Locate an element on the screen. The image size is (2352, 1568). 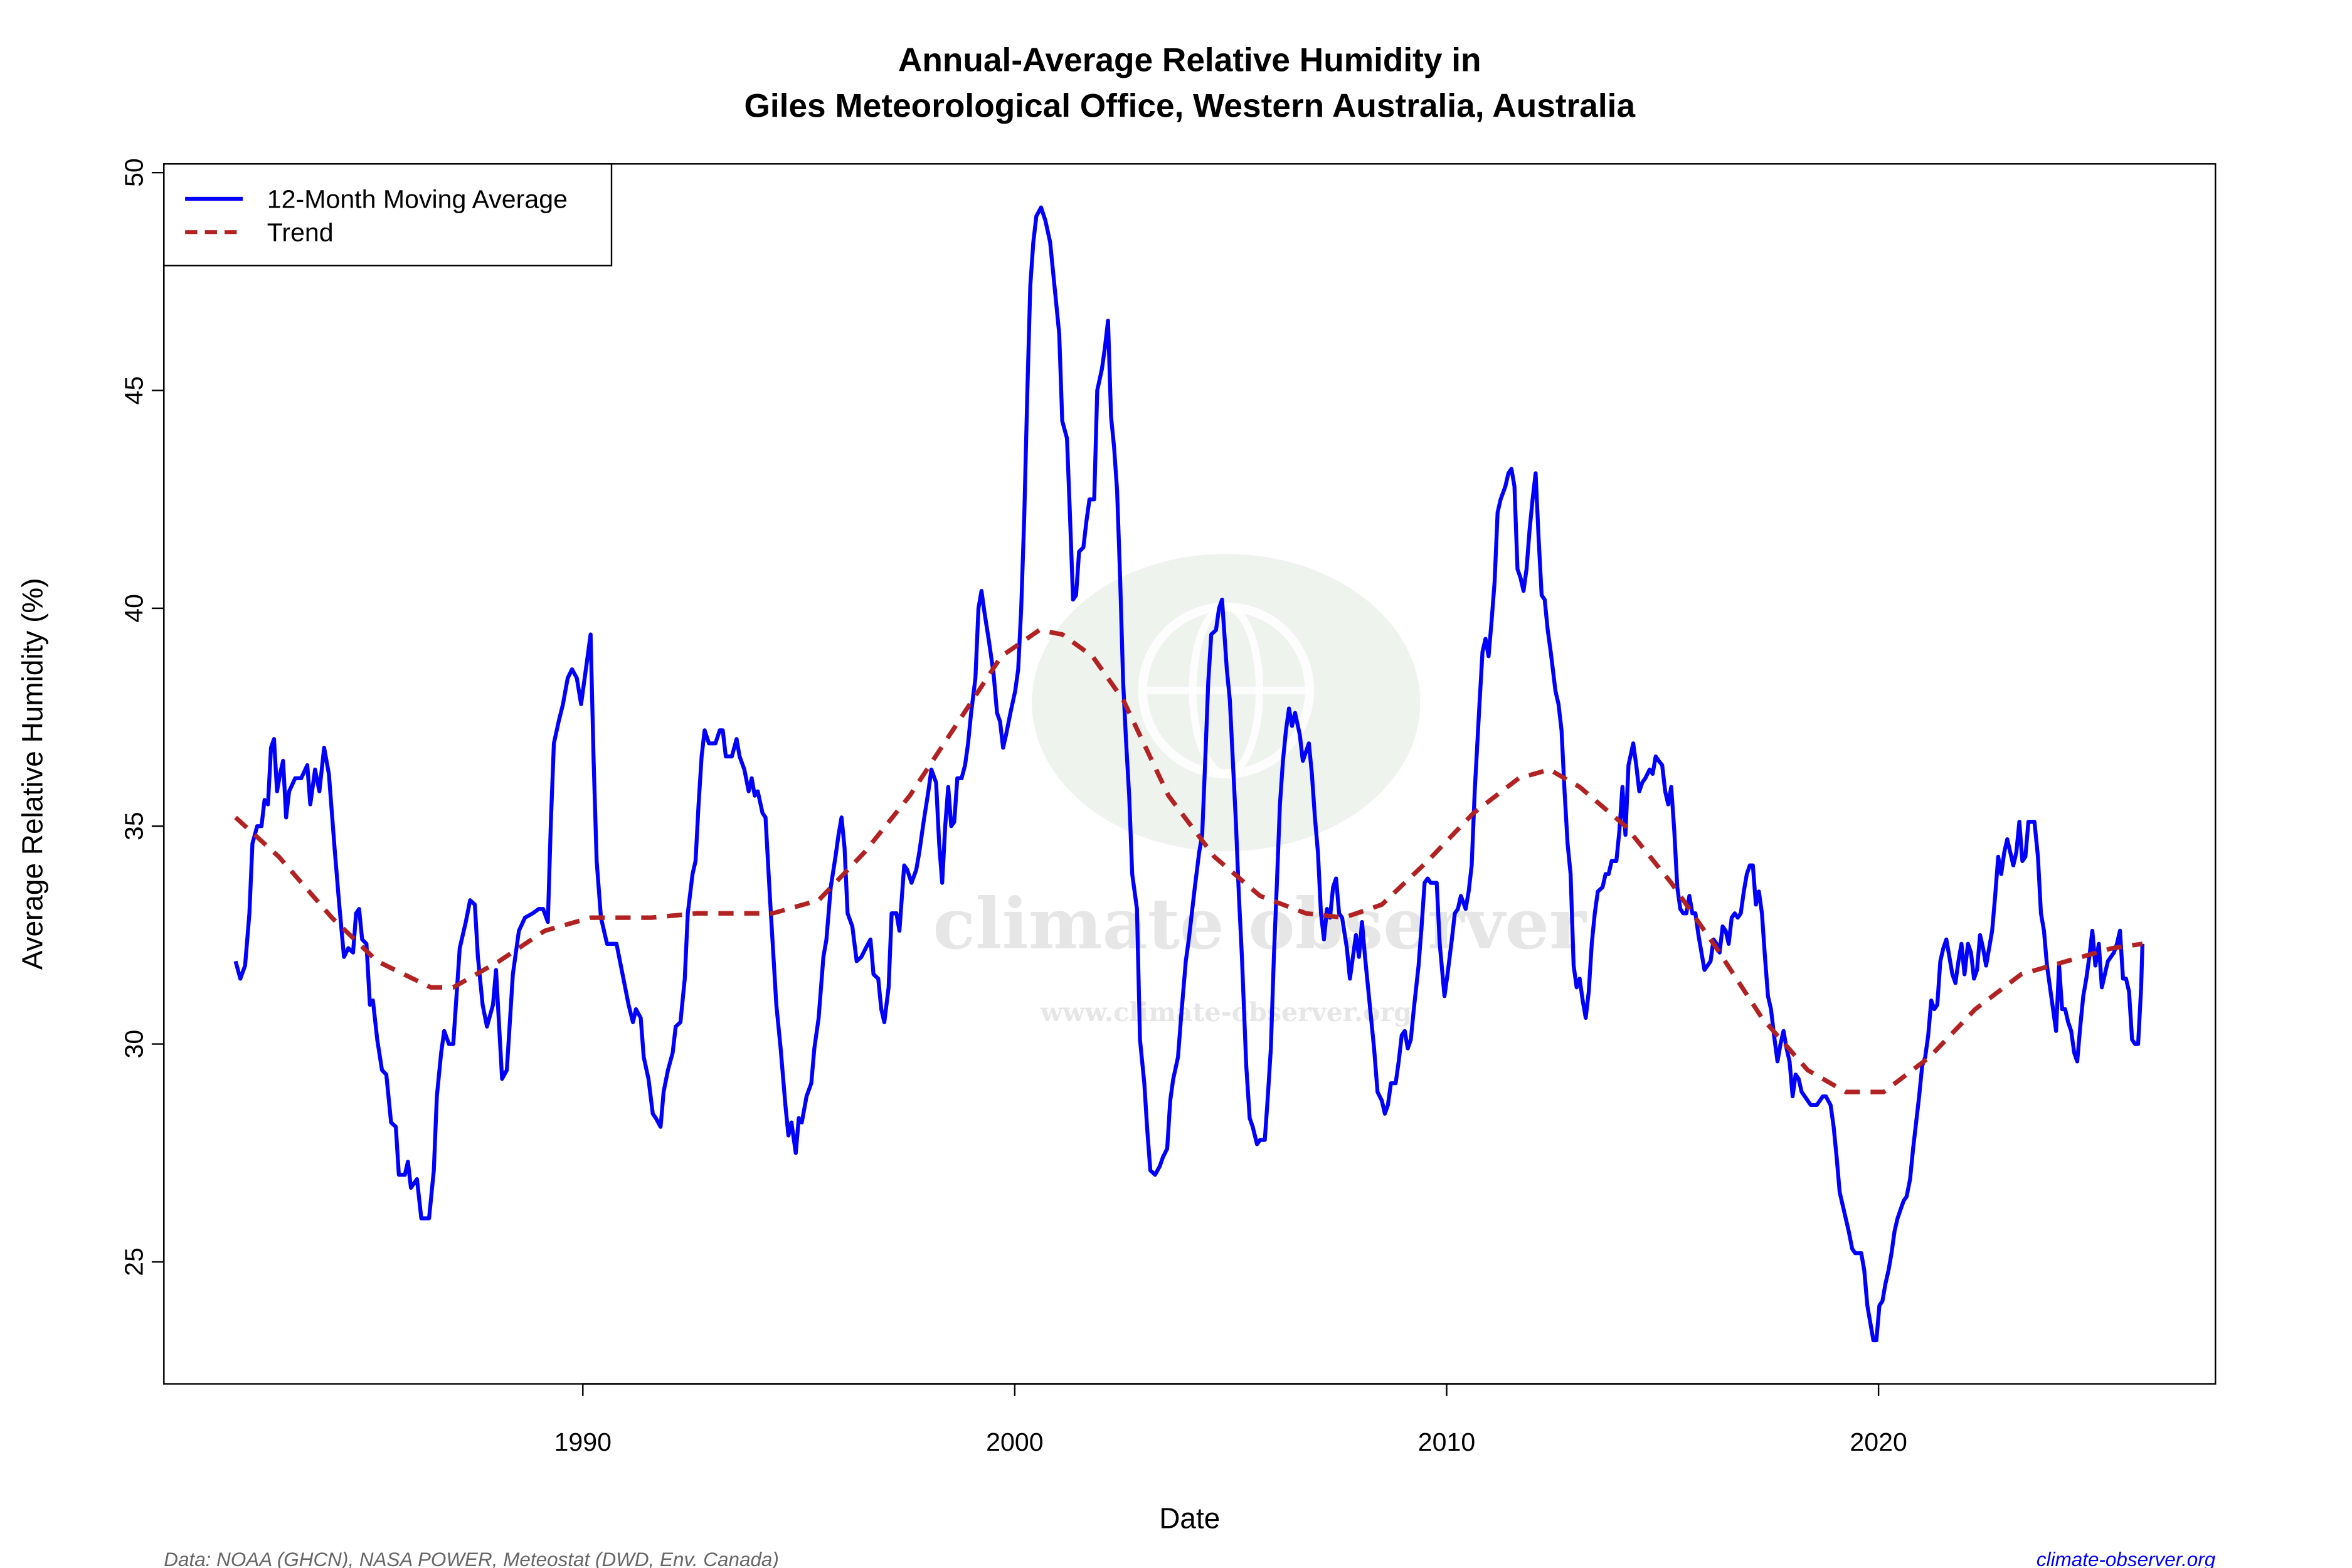
watermark-globe-icon is located at coordinates (1226, 703).